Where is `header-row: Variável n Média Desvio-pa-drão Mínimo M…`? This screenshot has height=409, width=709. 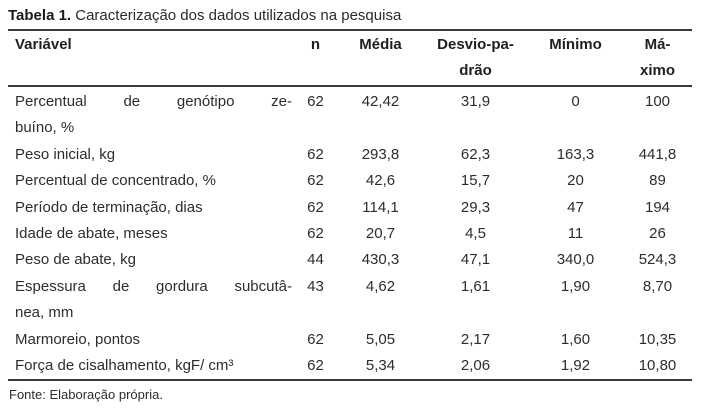
header-row: Variável n Média Desvio-pa-drão Mínimo M… is located at coordinates (350, 58).